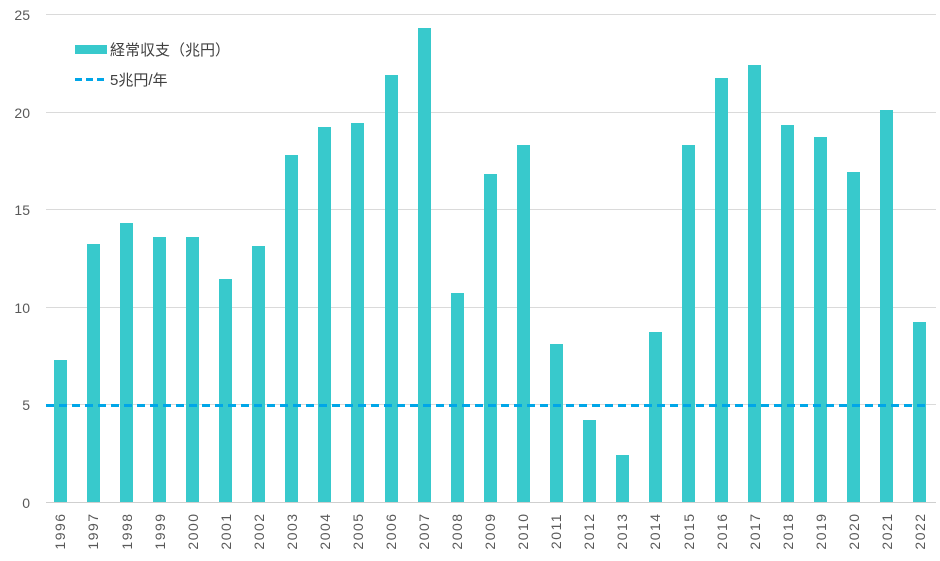  What do you see at coordinates (424, 264) in the screenshot?
I see `bar-2007` at bounding box center [424, 264].